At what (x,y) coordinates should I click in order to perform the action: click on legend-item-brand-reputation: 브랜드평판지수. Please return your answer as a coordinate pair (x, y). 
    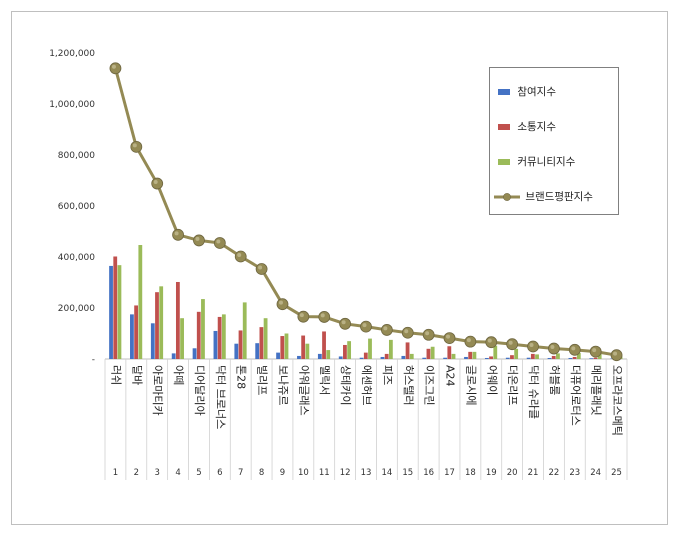
    Looking at the image, I should click on (543, 196).